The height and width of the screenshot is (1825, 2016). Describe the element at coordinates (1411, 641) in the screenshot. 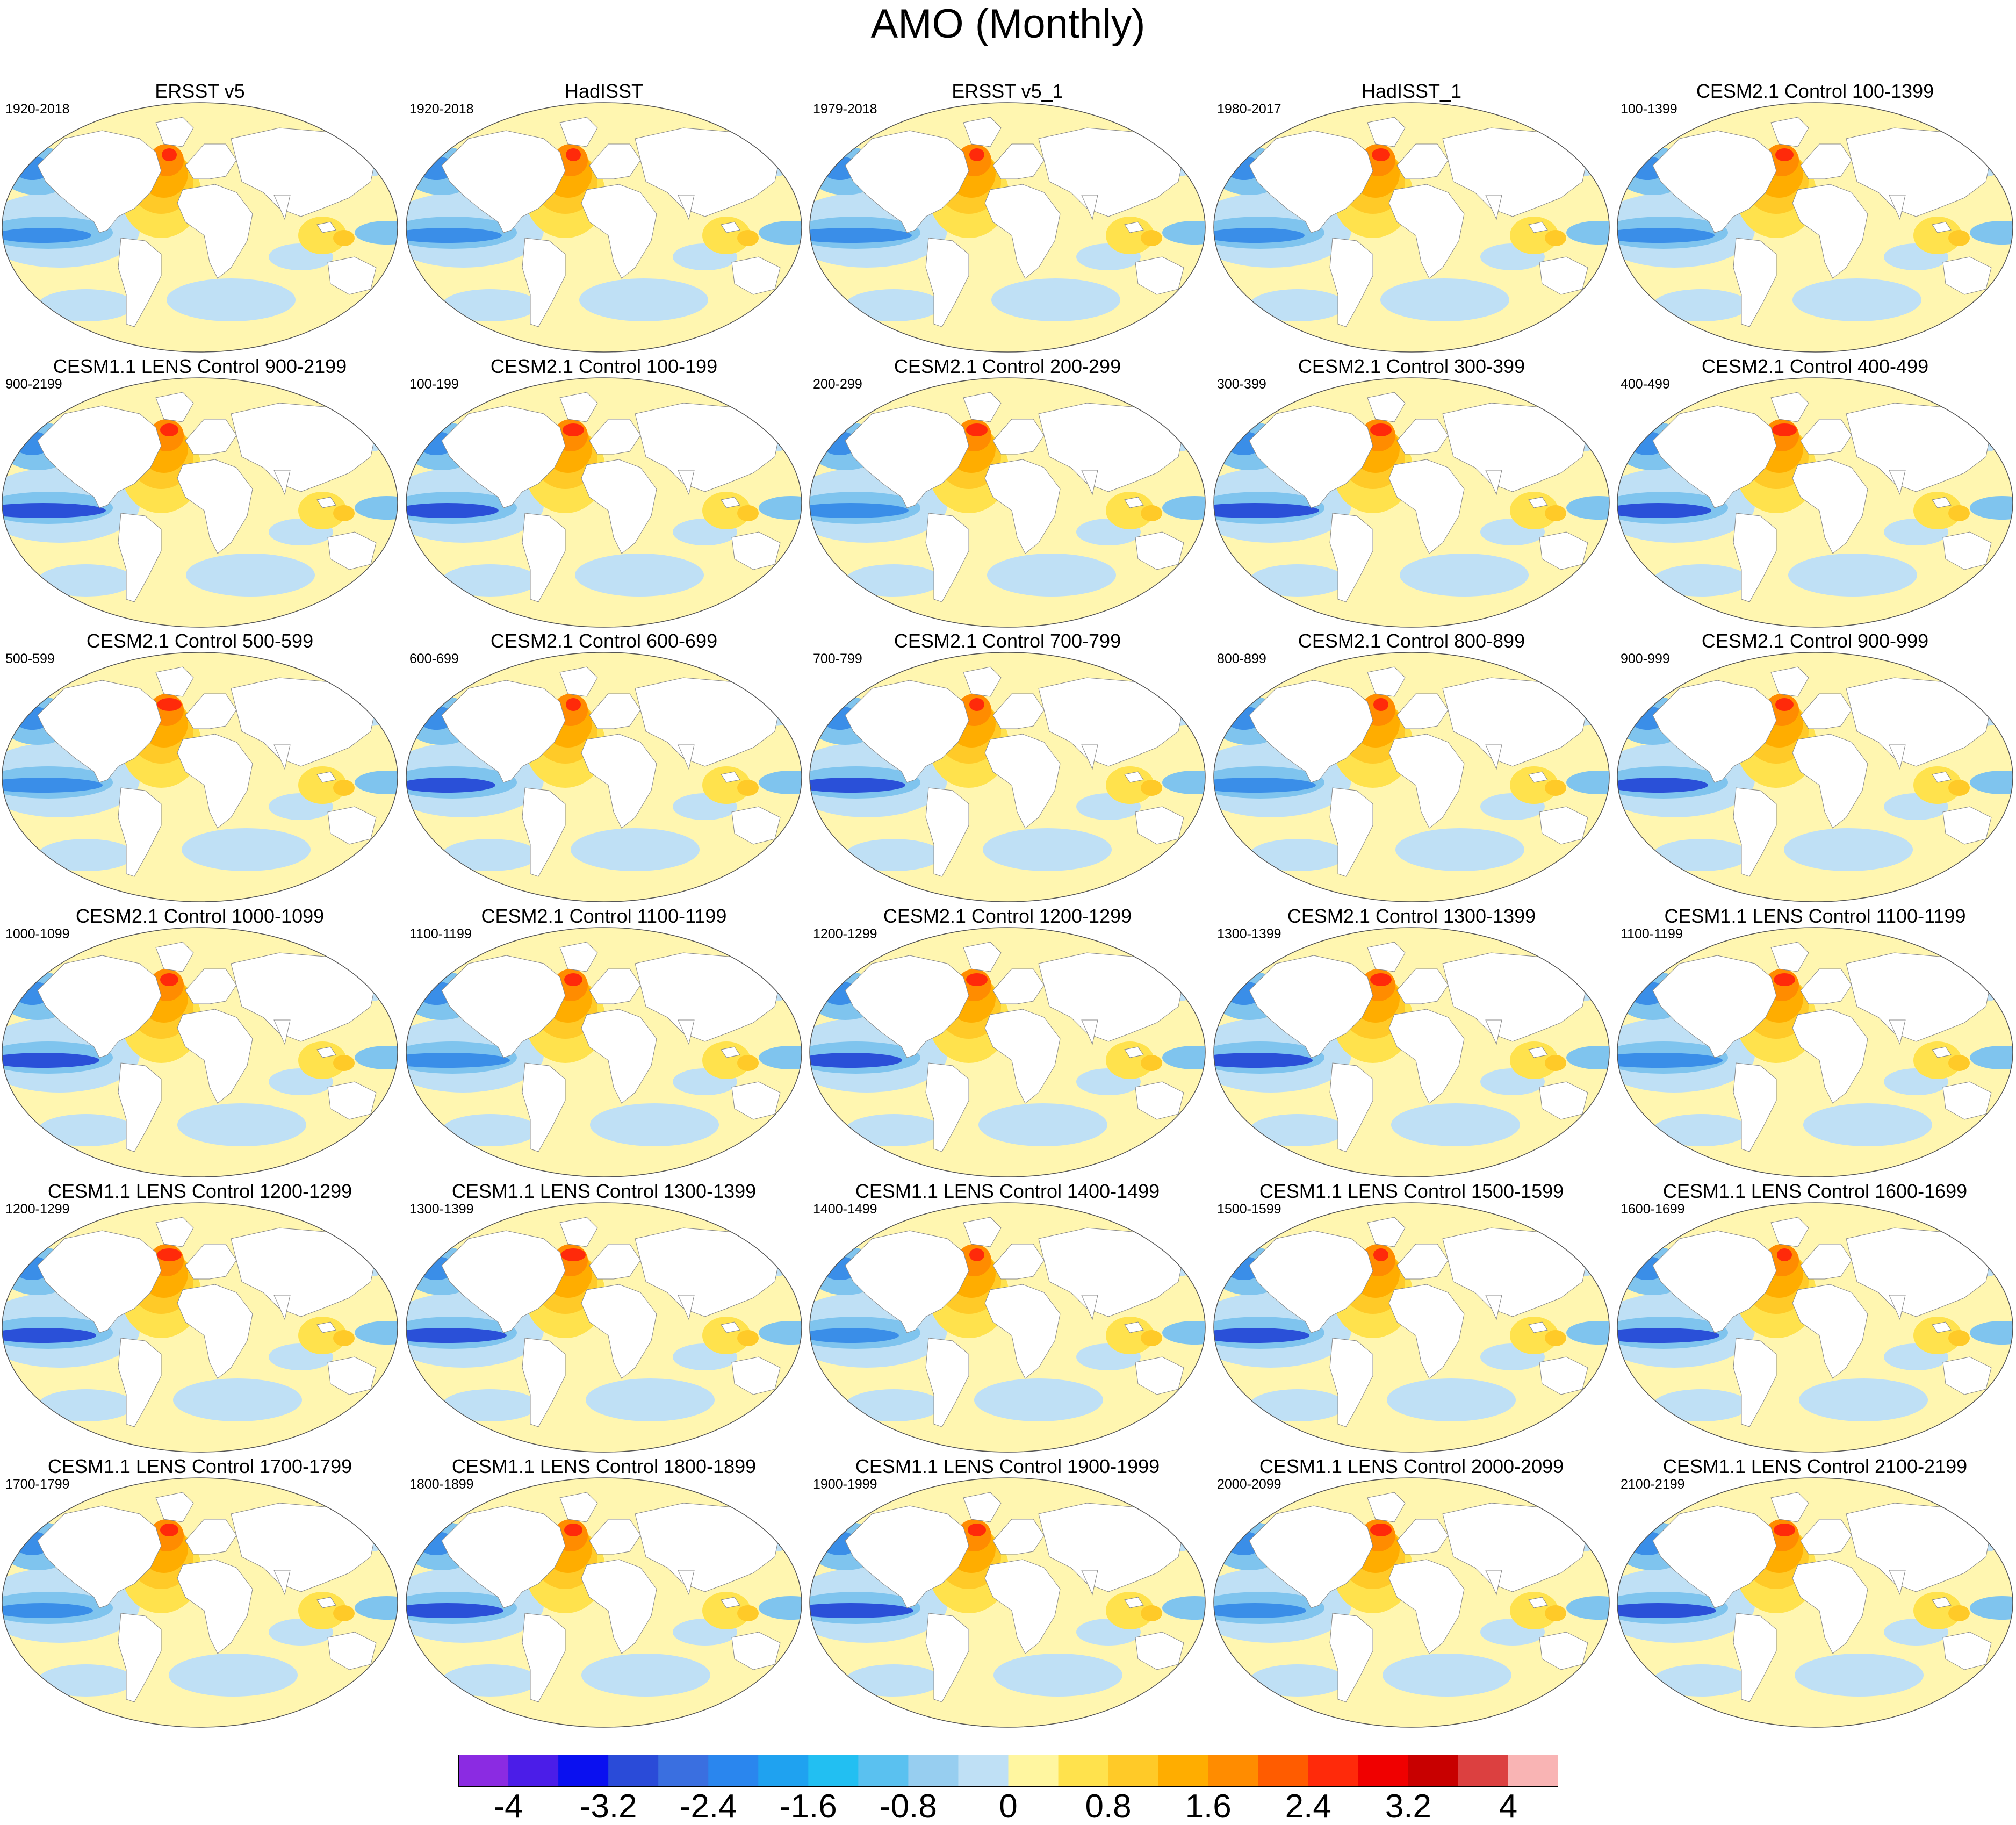

I see `panel-title: CESM2.1 Control 800-899` at that location.